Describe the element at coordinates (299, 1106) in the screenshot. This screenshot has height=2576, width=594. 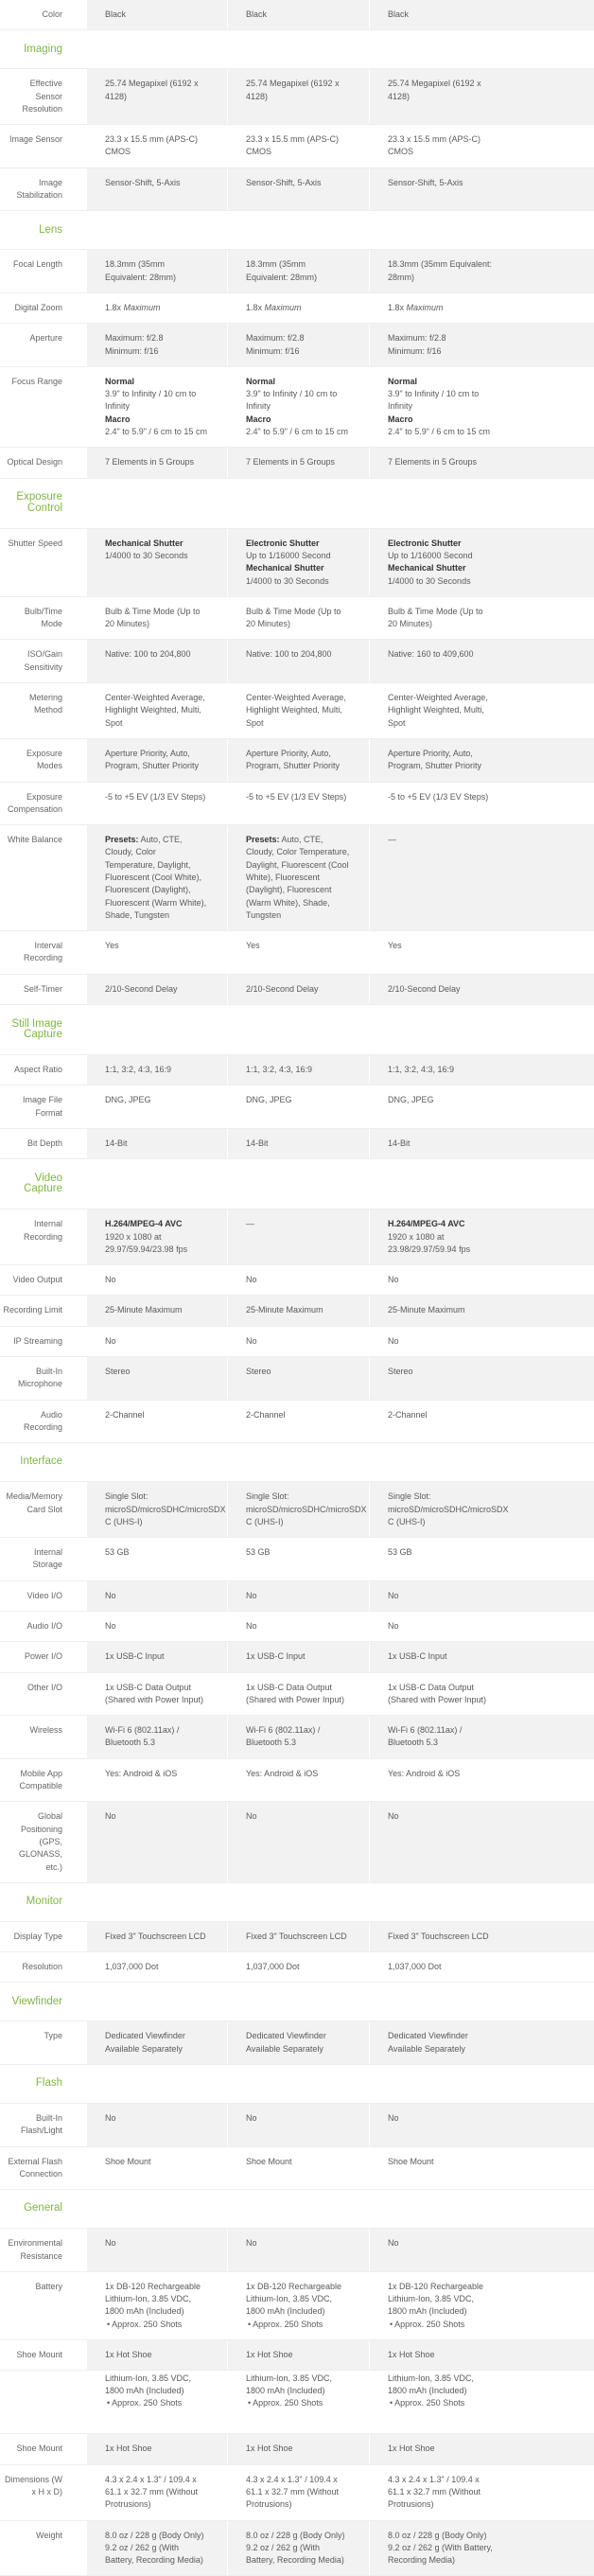
I see `spec-value-col-2: DNG, JPEG` at that location.